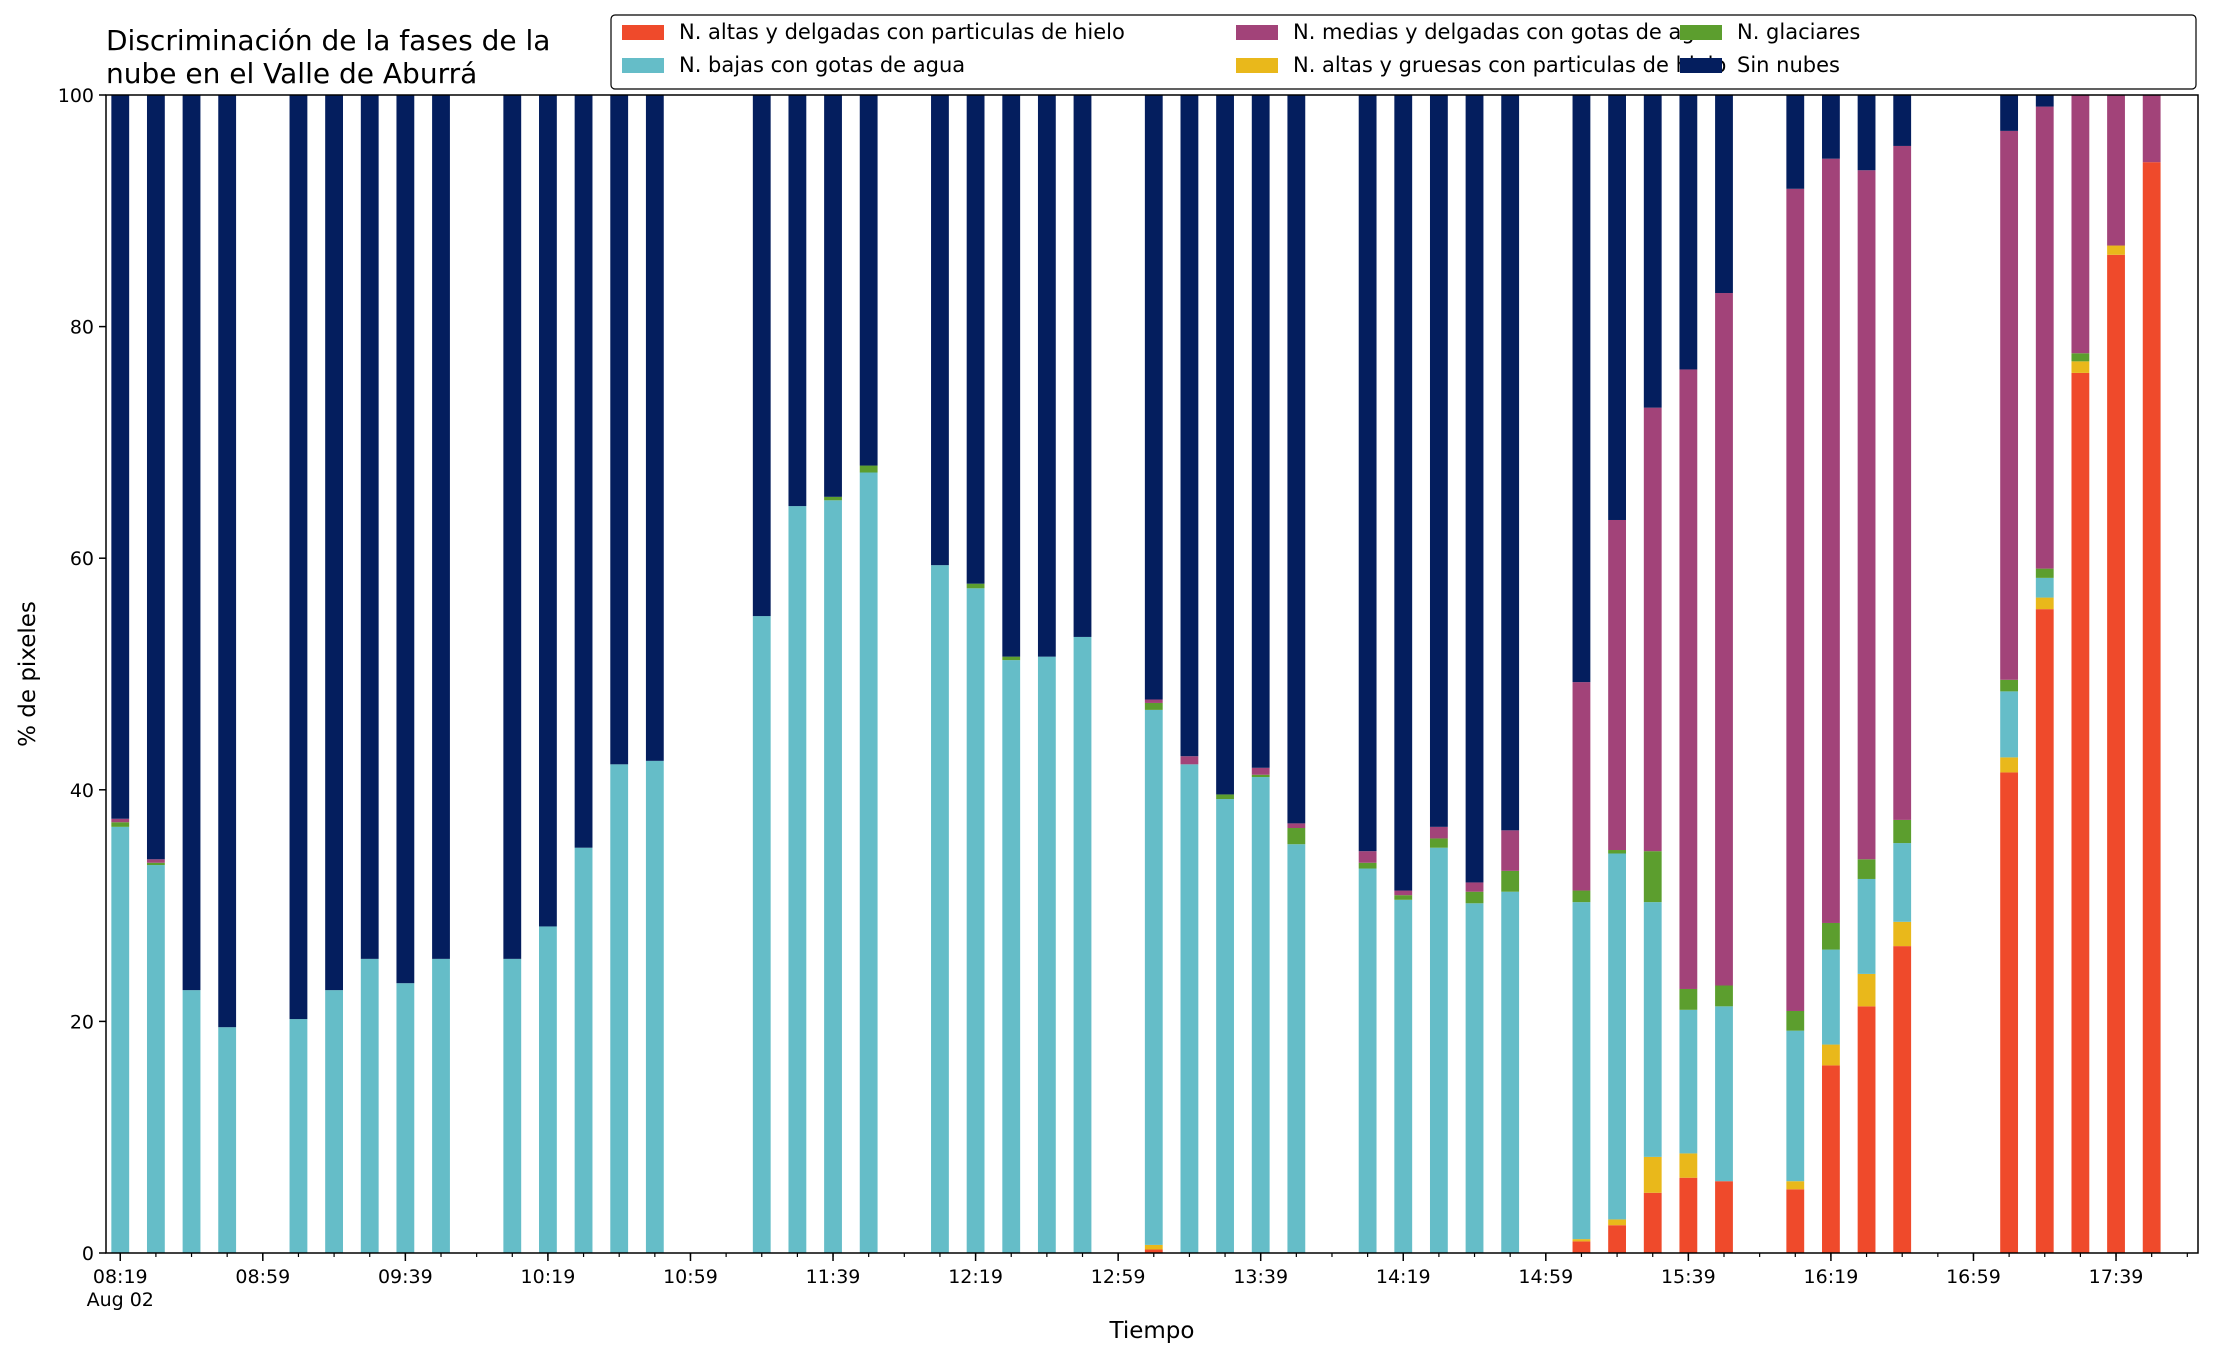 This screenshot has height=1355, width=2216. What do you see at coordinates (822, 65) in the screenshot?
I see `legend-label-s3: N. bajas con gotas de agua` at bounding box center [822, 65].